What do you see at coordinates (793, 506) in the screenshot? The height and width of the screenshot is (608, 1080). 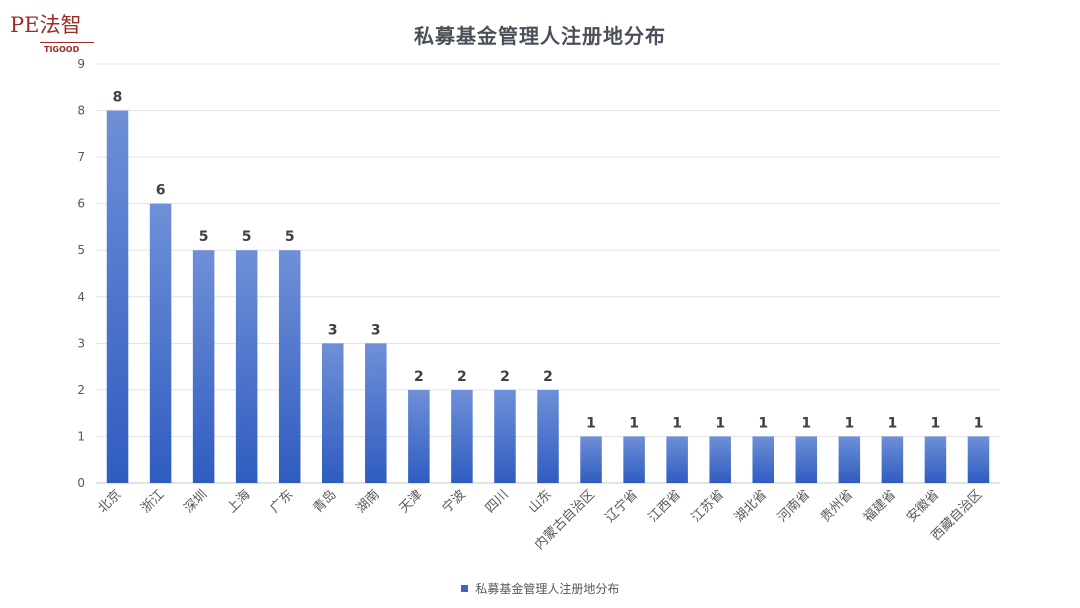 I see `x-tick-label: 河南省` at bounding box center [793, 506].